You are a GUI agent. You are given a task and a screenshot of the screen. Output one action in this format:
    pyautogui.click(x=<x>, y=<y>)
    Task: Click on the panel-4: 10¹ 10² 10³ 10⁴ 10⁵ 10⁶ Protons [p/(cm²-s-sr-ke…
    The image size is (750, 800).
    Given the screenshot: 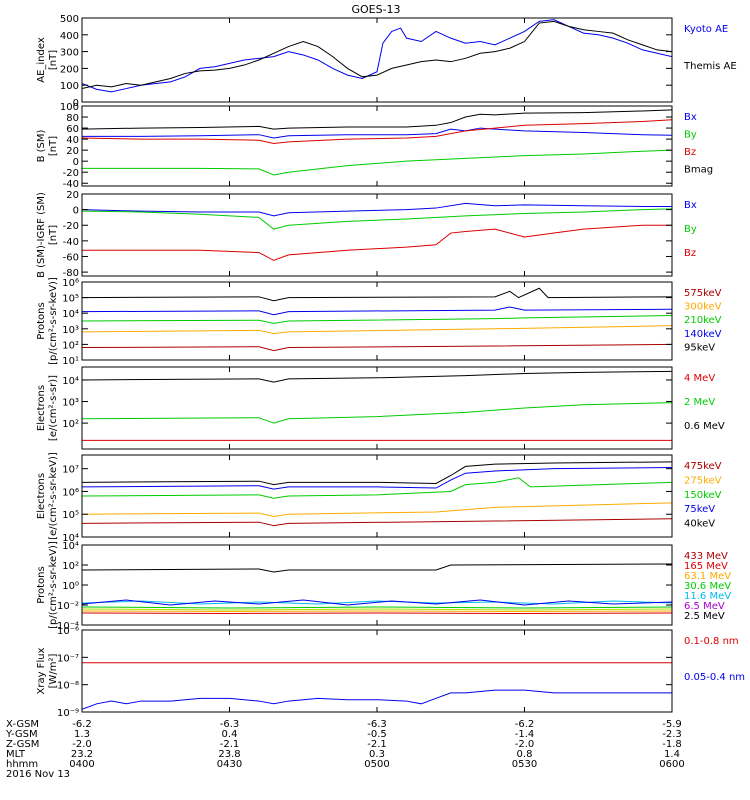 What is the action you would take?
    pyautogui.click(x=379, y=322)
    